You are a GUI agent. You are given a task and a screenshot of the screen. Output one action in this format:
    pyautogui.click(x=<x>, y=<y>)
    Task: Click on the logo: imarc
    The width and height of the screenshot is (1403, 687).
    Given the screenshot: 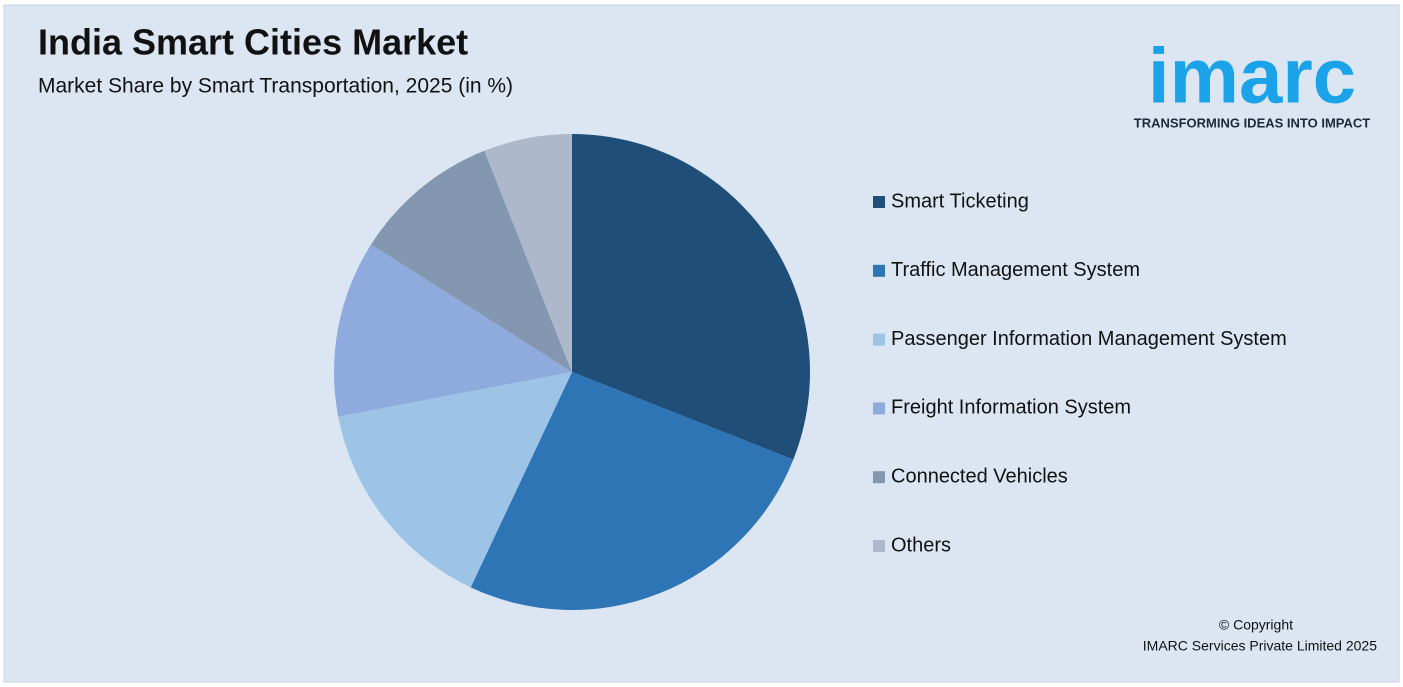 What is the action you would take?
    pyautogui.click(x=1252, y=76)
    